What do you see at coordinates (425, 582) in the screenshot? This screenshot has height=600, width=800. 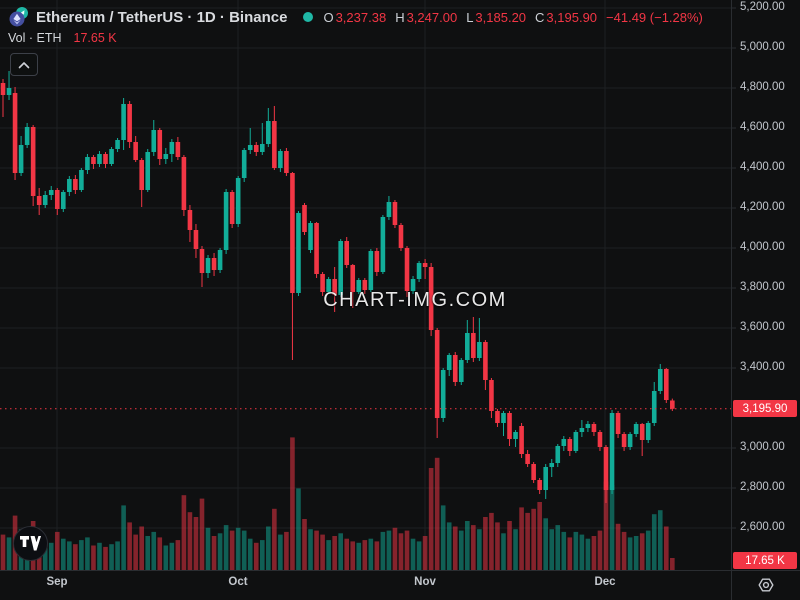 I see `time-tick-label: Nov` at bounding box center [425, 582].